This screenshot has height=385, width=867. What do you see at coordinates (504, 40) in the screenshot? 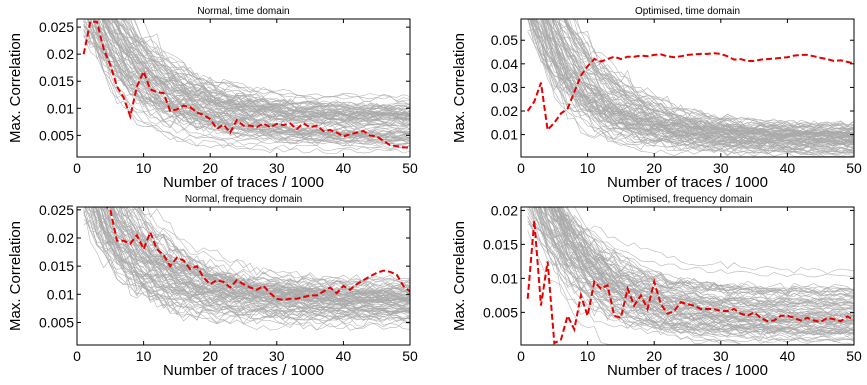
I see `y-tick-label: 0.05` at bounding box center [504, 40].